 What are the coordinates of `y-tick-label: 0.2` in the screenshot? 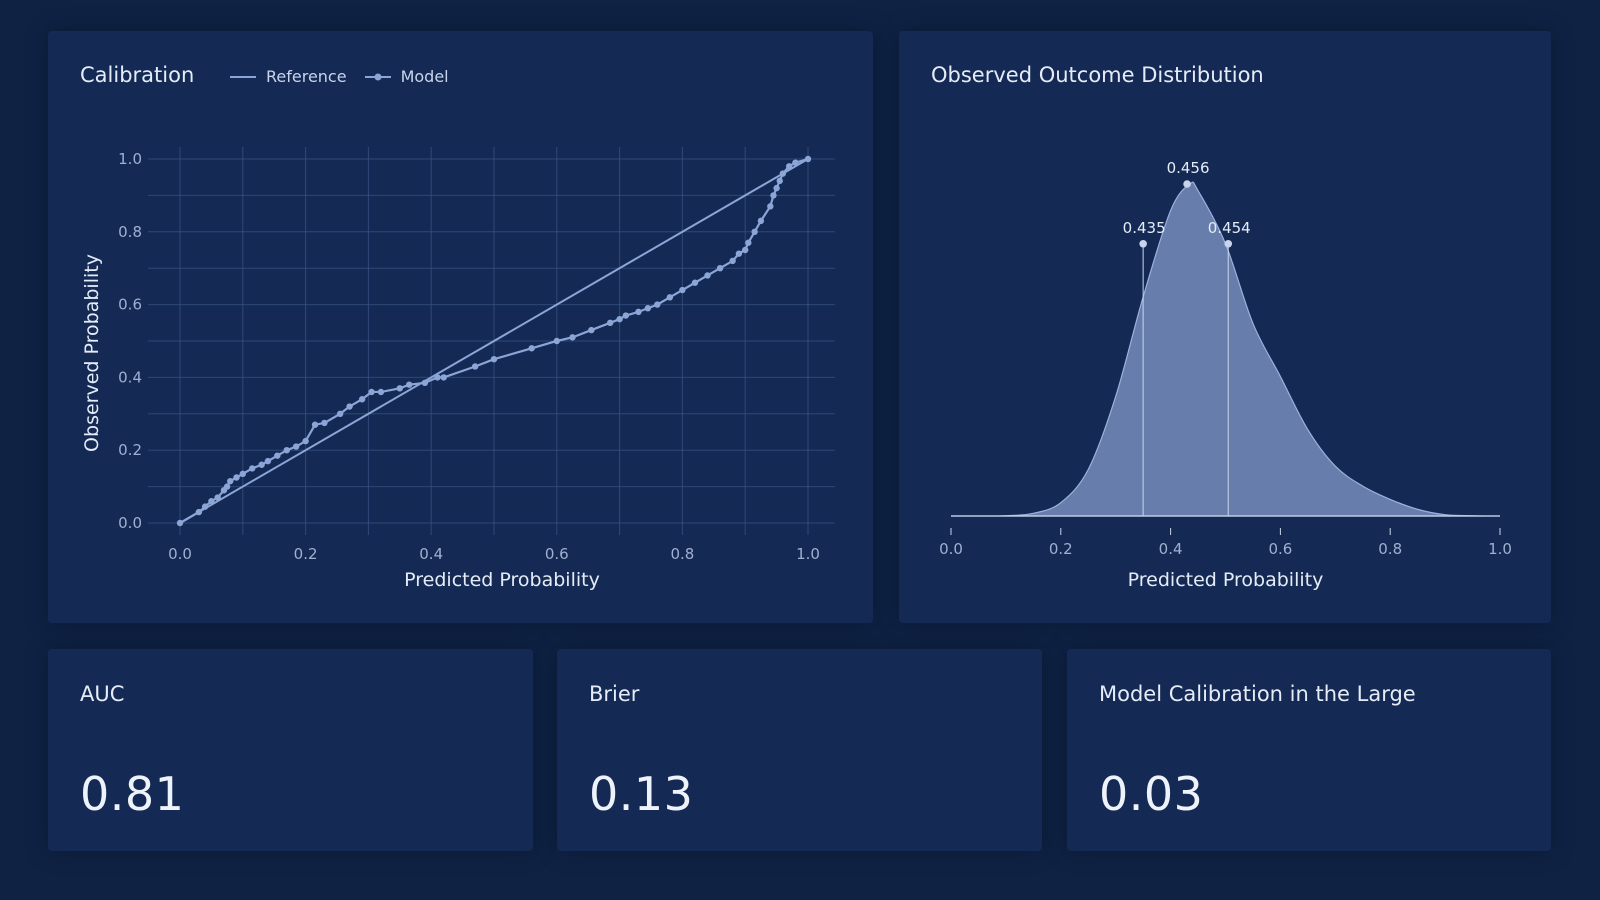 It's located at (130, 450).